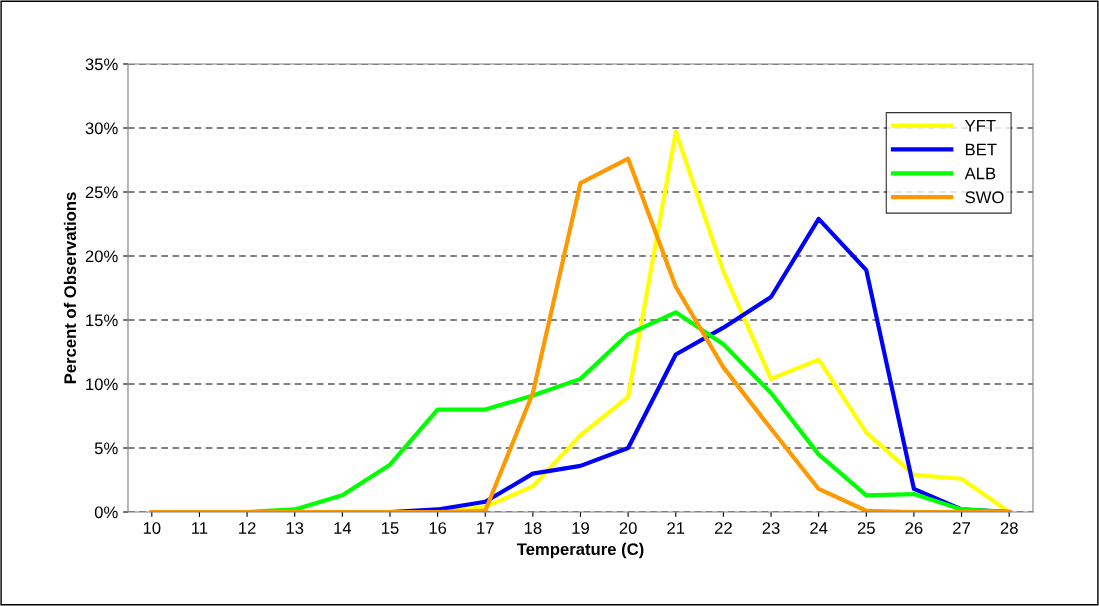  I want to click on x-tick-label: 24, so click(819, 528).